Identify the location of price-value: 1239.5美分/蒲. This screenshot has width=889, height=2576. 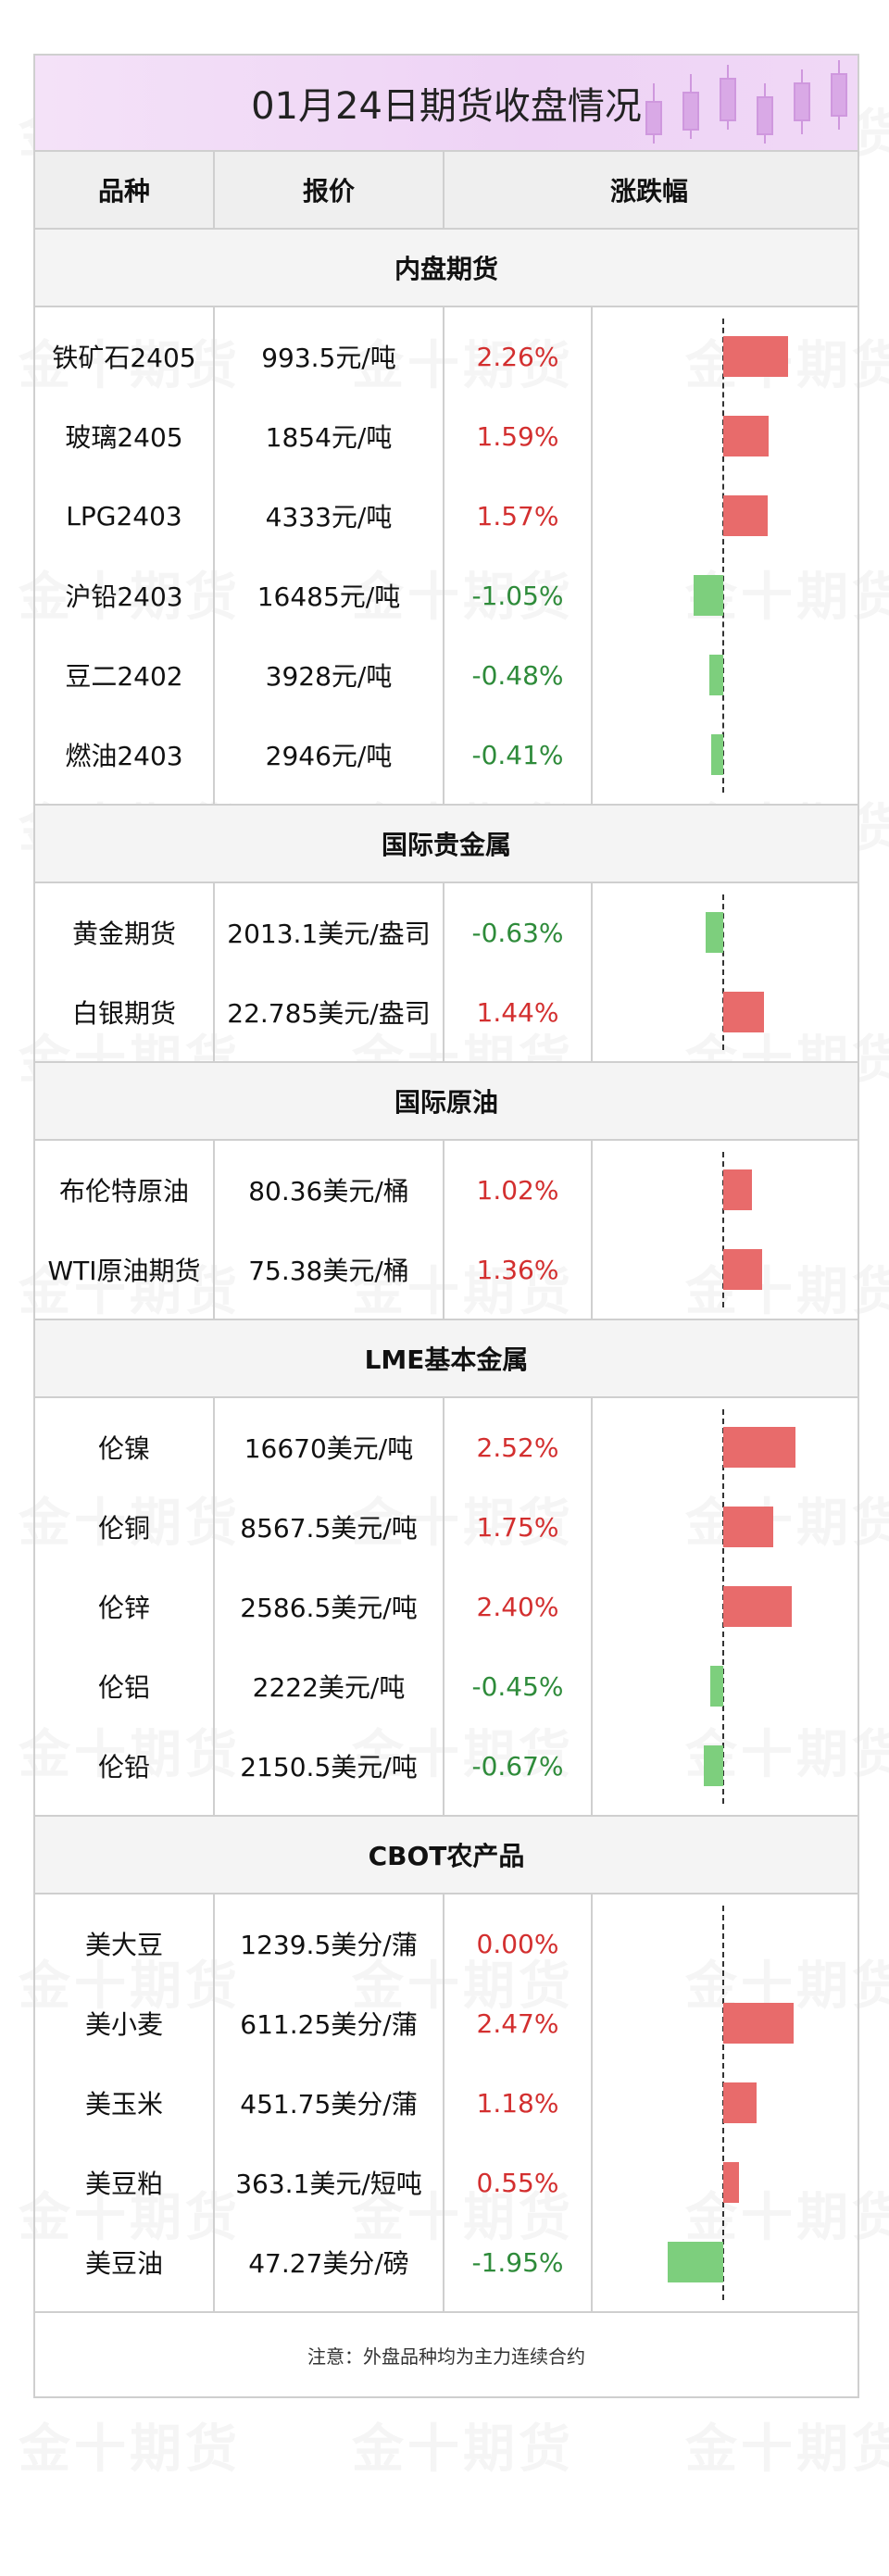
(329, 1945).